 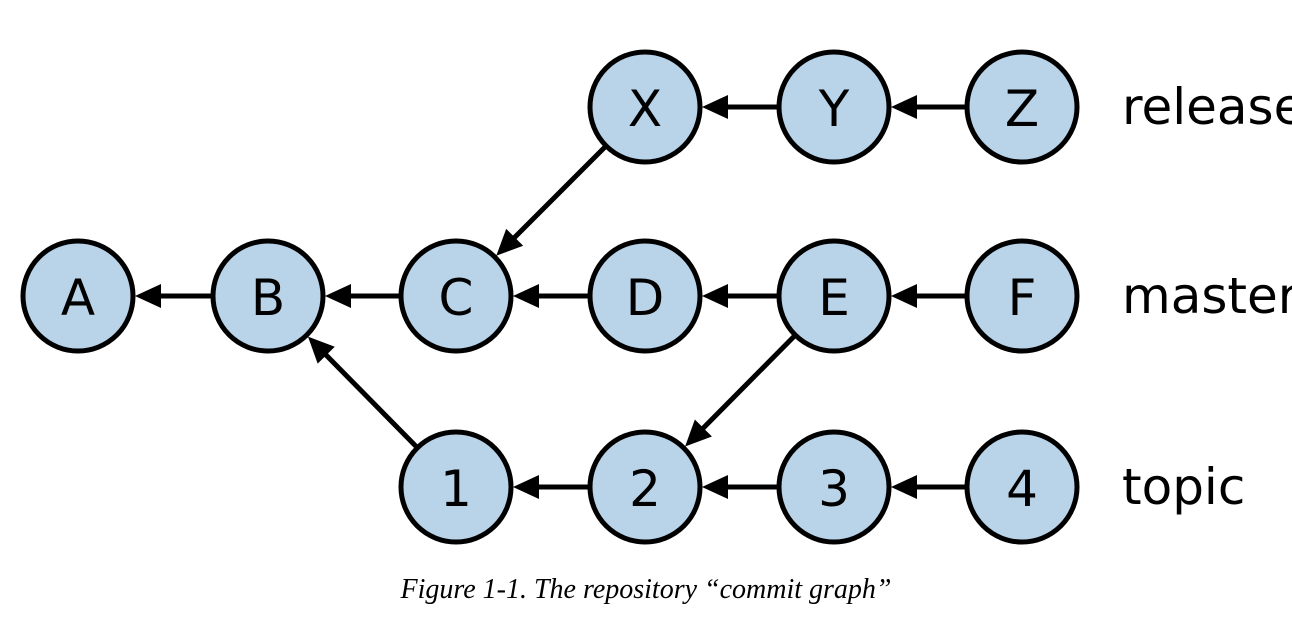 What do you see at coordinates (363, 296) in the screenshot?
I see `edge-C-to-B` at bounding box center [363, 296].